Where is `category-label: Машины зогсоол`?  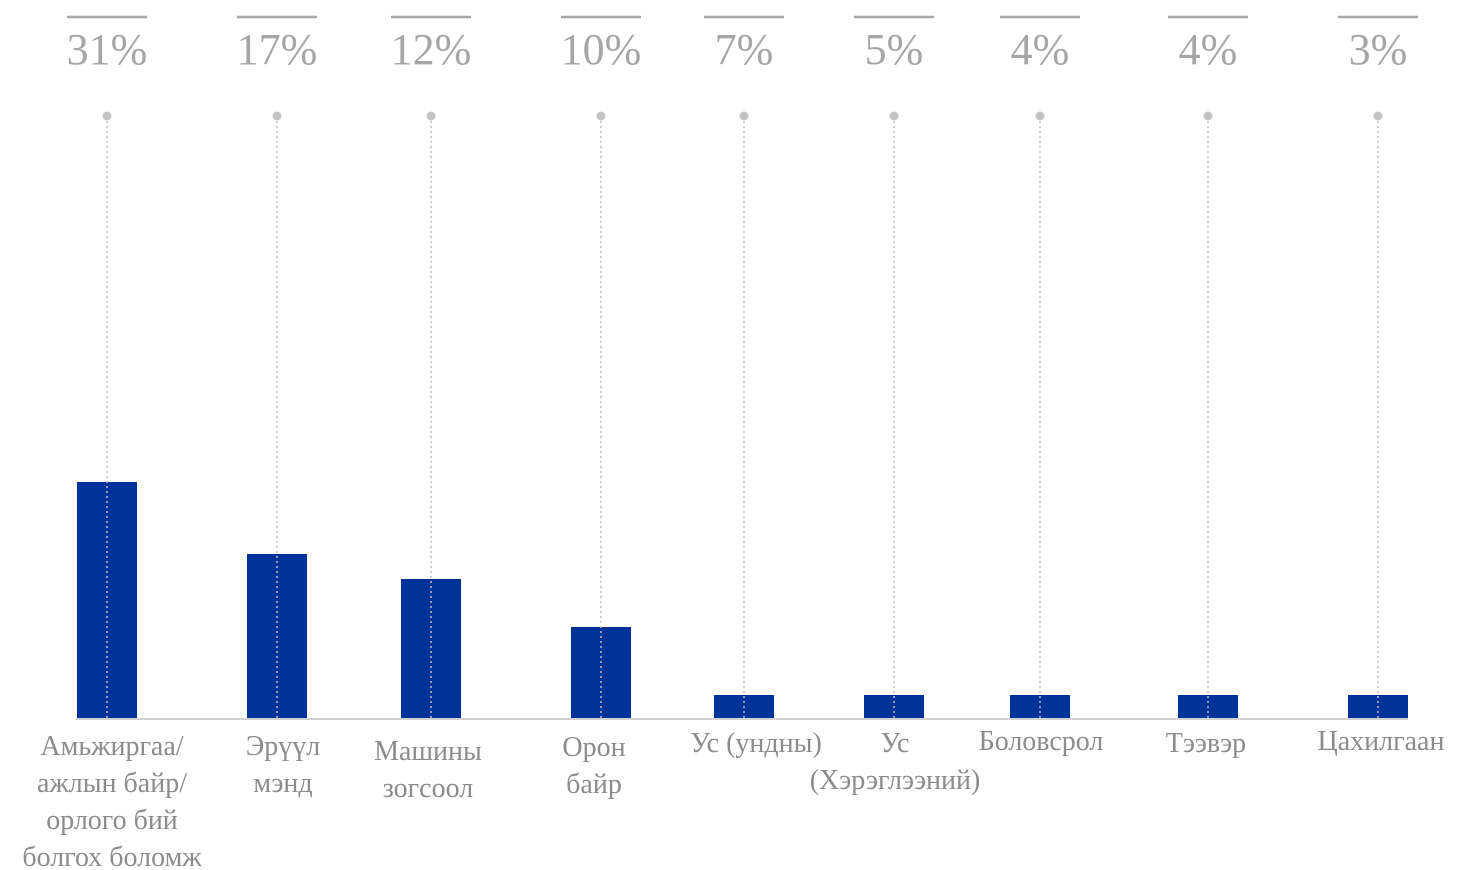
category-label: Машины зогсоол is located at coordinates (428, 770).